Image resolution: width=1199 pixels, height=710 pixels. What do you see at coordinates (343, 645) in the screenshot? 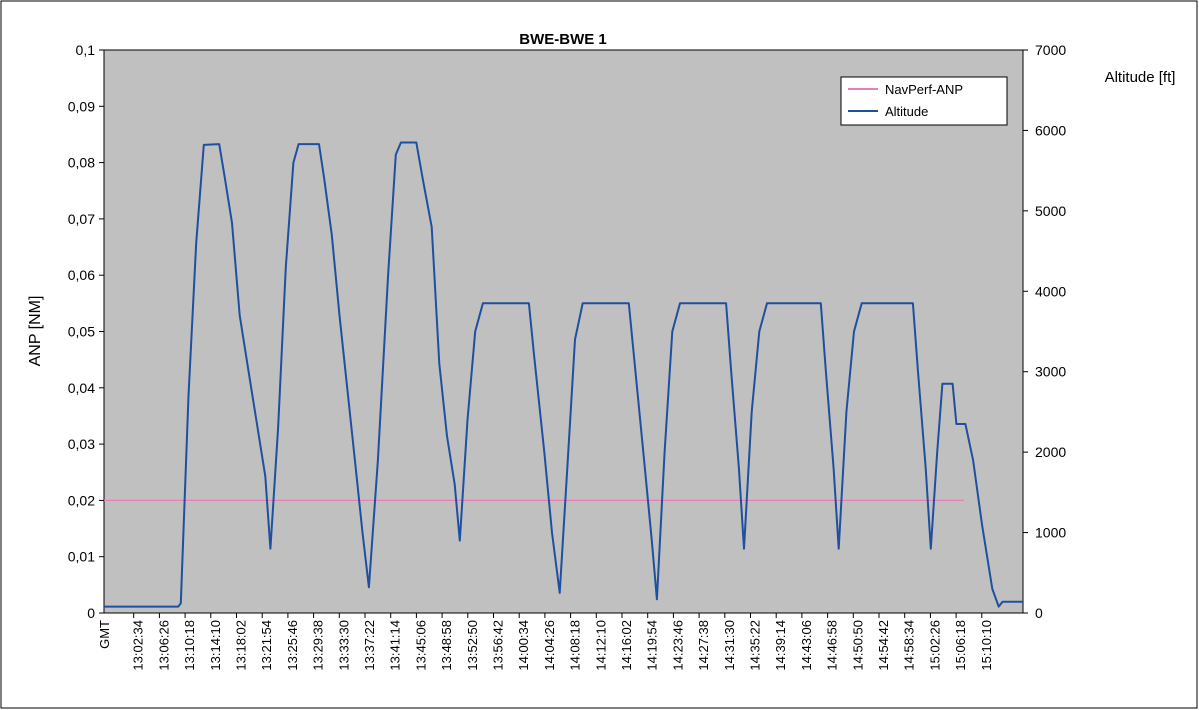
I see `x-tick-label: 13:33:30` at bounding box center [343, 645].